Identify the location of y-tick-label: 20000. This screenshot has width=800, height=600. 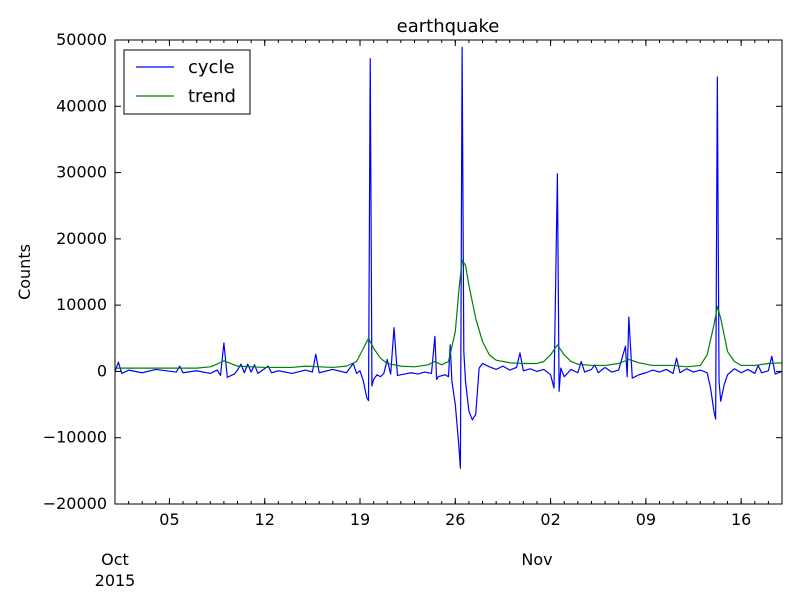
(81, 238).